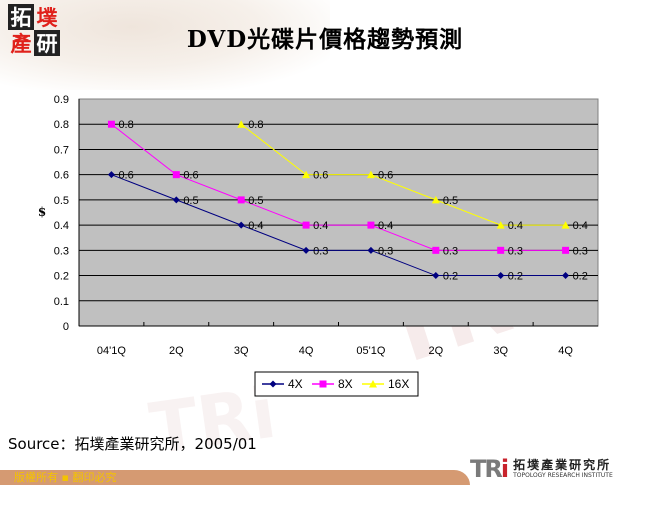  Describe the element at coordinates (61, 125) in the screenshot. I see `y-tick-label: 0.8` at that location.